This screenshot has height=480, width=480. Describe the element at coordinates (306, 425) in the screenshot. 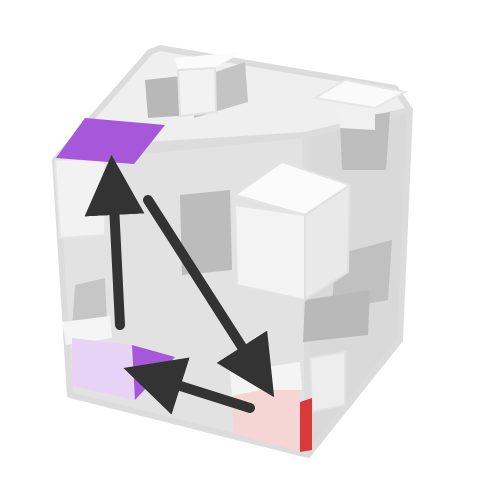

I see `red-bottom-right-edge` at that location.